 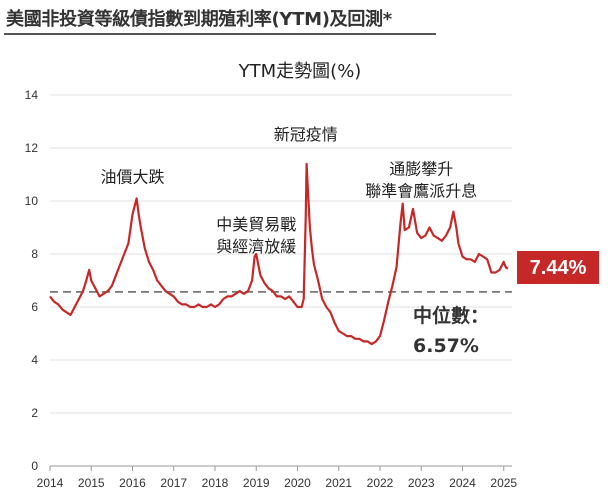 I want to click on x-tick-label: 2024, so click(x=462, y=483).